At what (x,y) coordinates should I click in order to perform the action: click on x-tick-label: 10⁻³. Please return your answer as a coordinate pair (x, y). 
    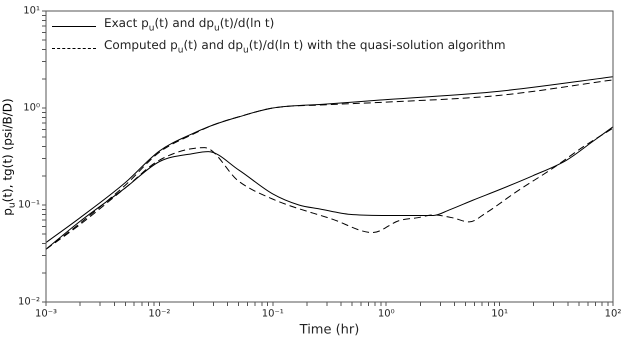
    Looking at the image, I should click on (46, 314).